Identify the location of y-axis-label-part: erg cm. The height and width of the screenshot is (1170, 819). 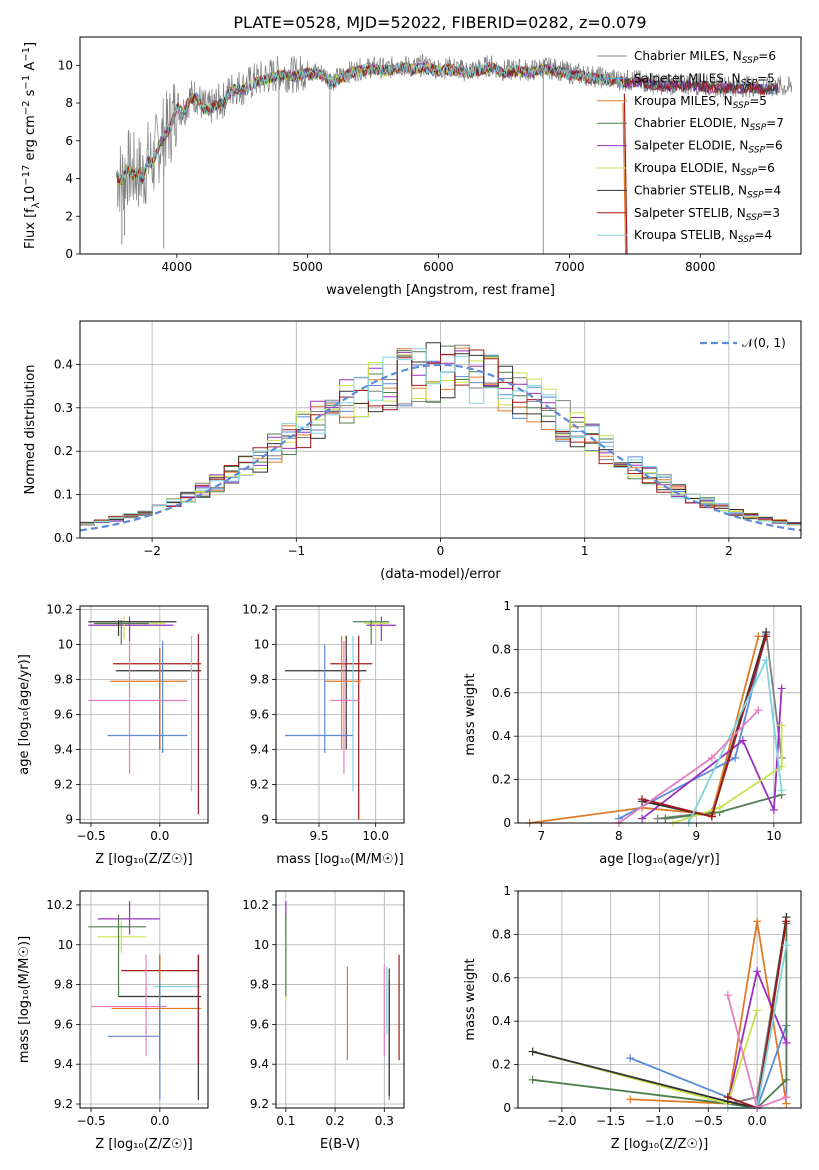
(30, 139).